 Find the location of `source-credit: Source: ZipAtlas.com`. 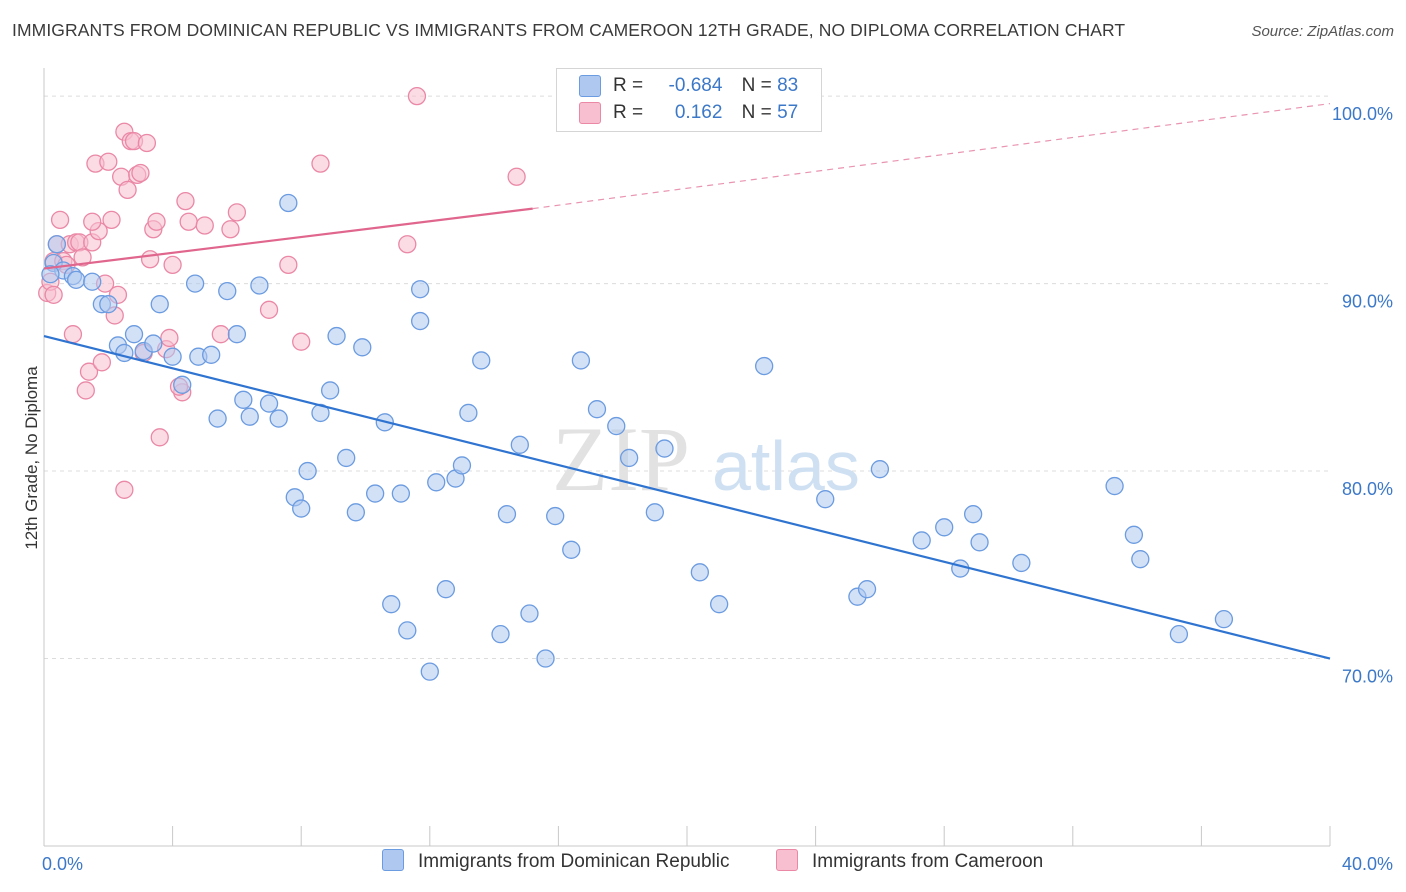

source-credit: Source: ZipAtlas.com is located at coordinates (1322, 31).